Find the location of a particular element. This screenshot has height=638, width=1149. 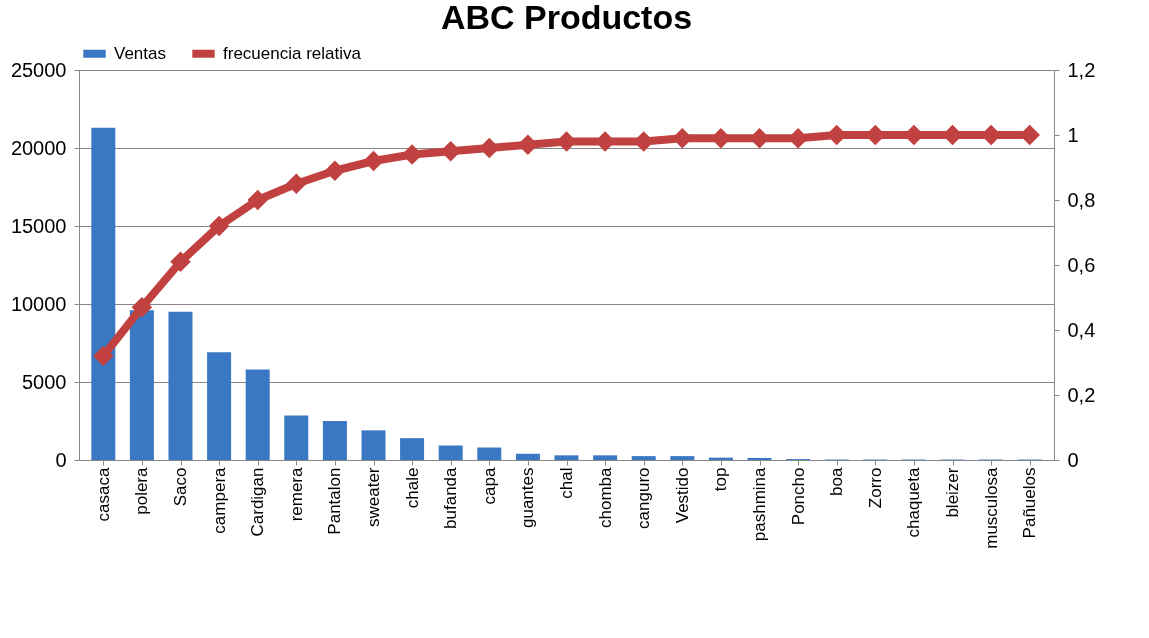

x-tick-label: top is located at coordinates (721, 479).